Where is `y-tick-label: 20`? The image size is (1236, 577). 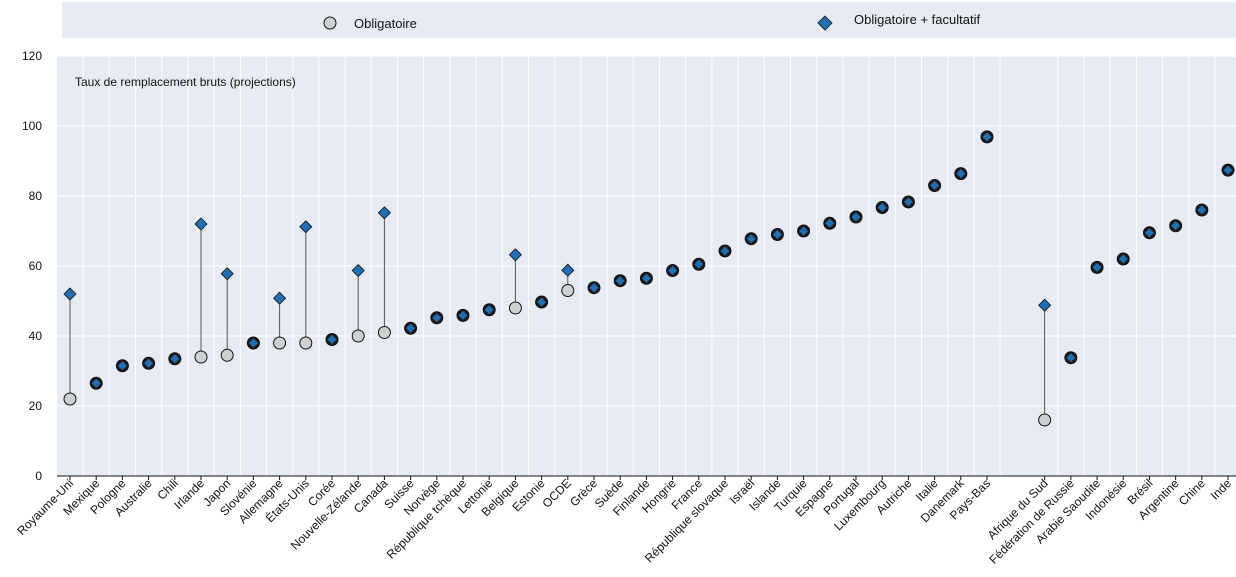
y-tick-label: 20 is located at coordinates (36, 406).